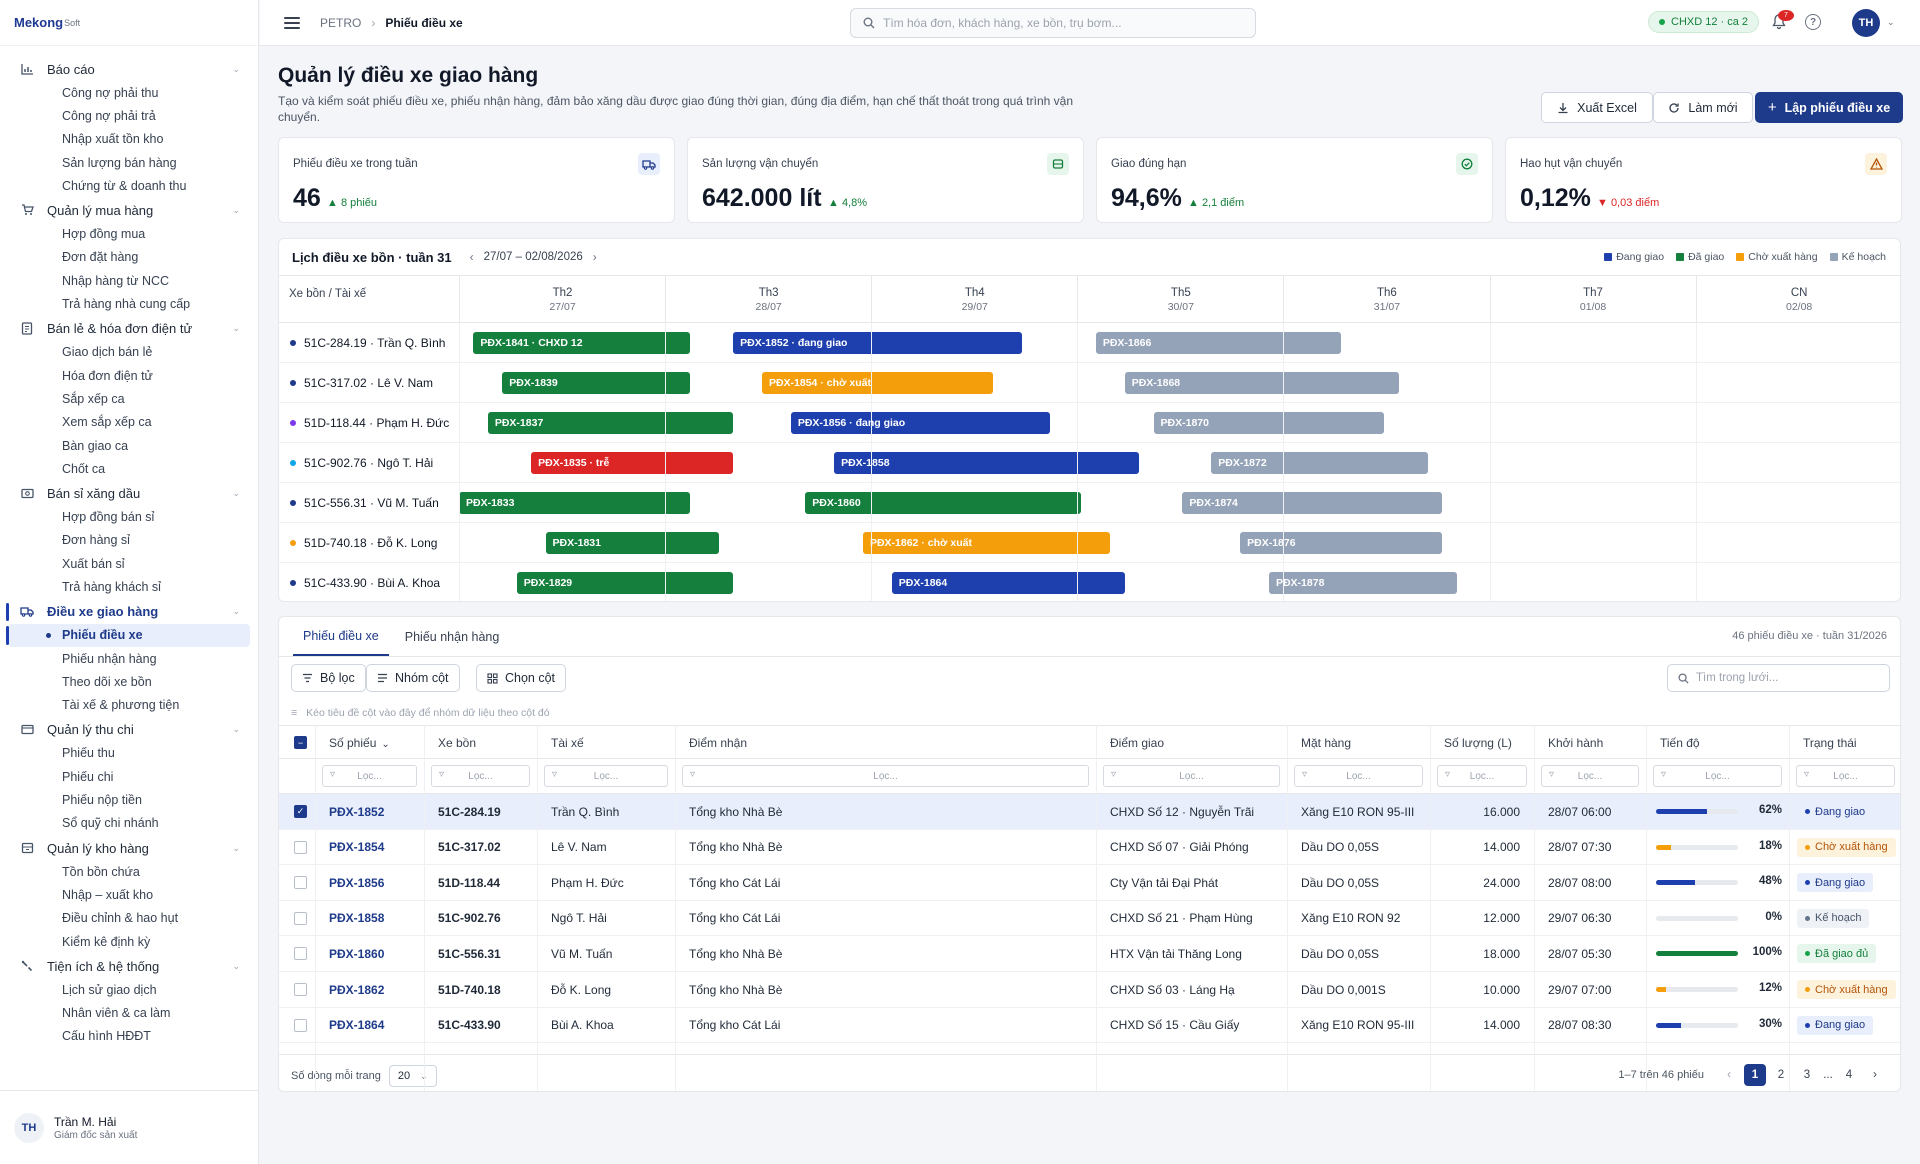 This screenshot has width=1920, height=1164. I want to click on sidebar-item-chung-tu-doanh-thu: Chứng từ & doanh thu, so click(124, 185).